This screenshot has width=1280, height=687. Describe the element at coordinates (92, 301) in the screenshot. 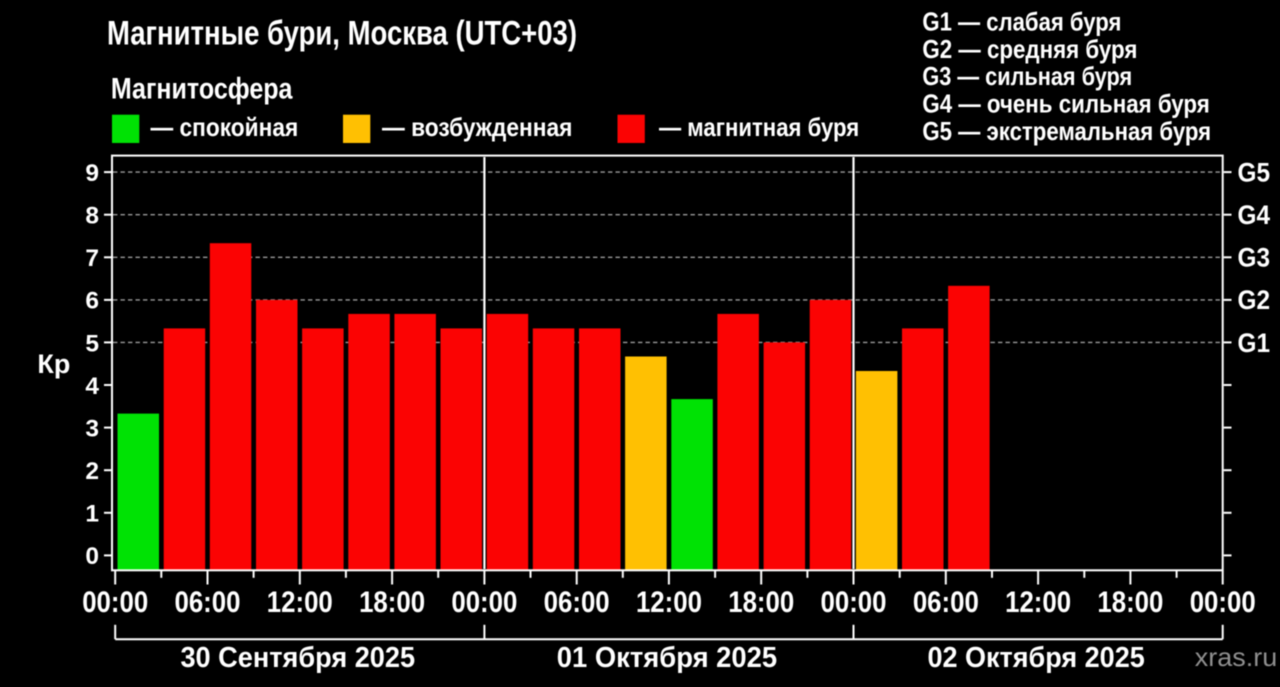

I see `svg-text: 6` at that location.